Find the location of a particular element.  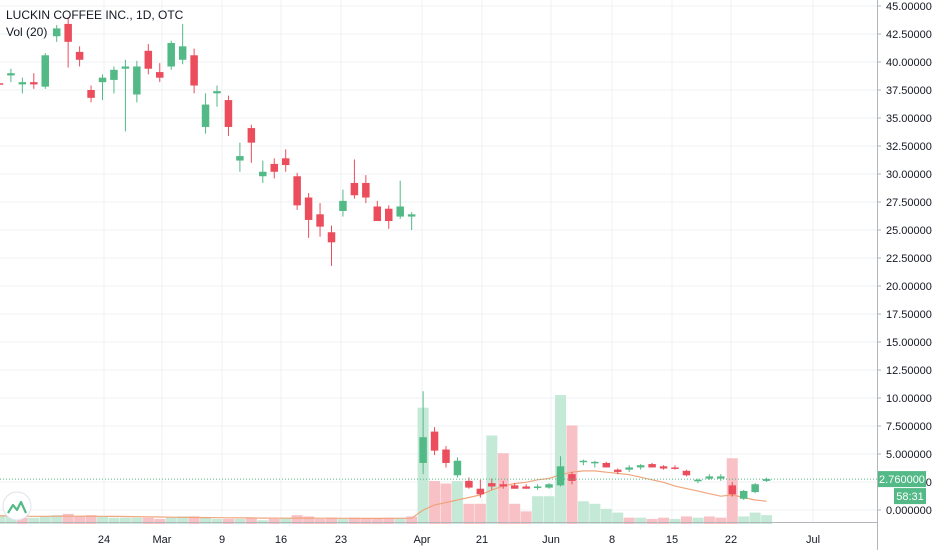

price-tick-label: 20.000000 is located at coordinates (909, 287).